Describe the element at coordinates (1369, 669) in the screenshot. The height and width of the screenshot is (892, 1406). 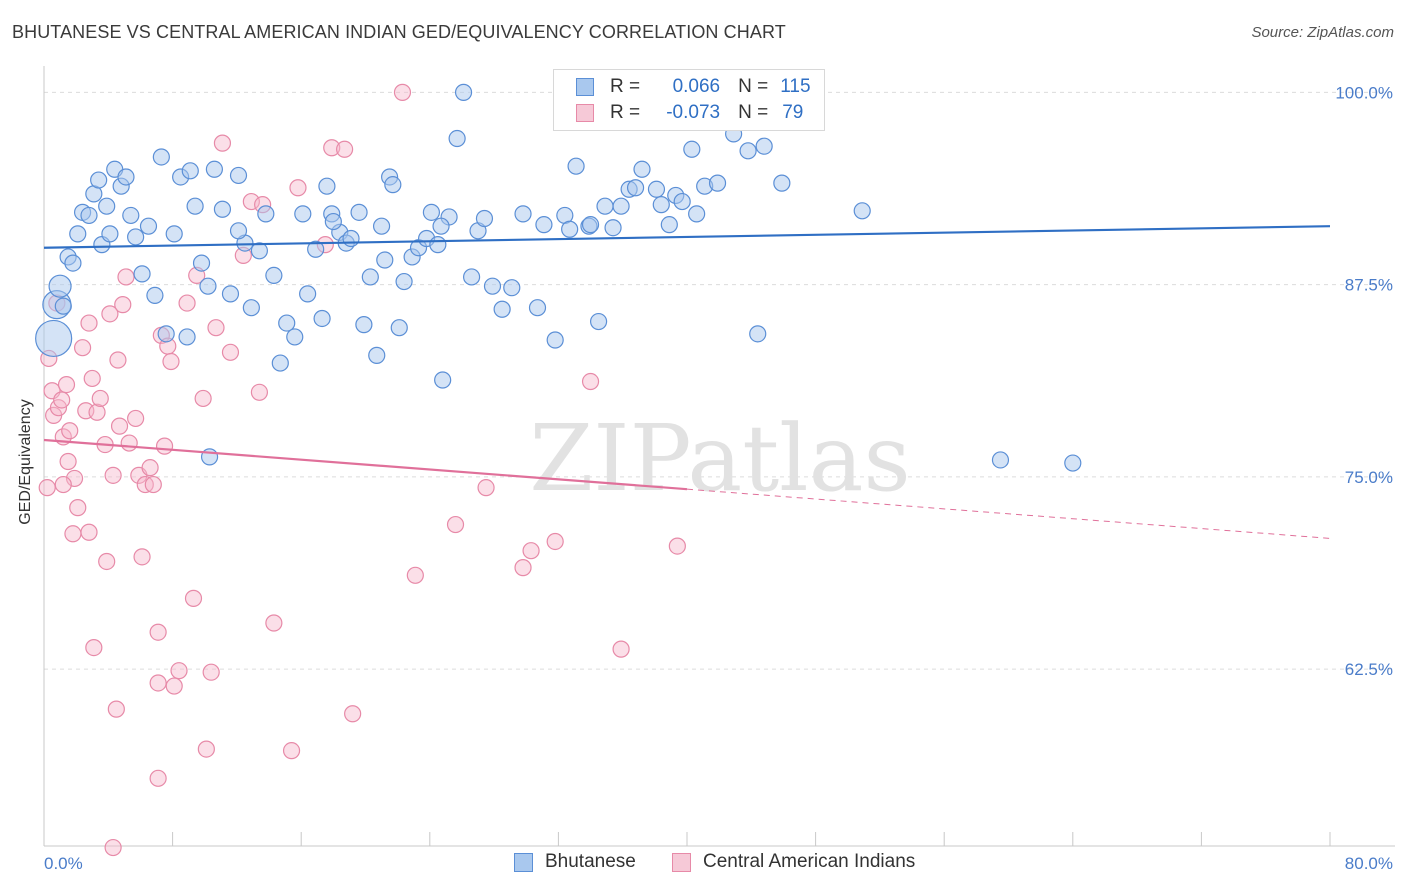
I see `y-tick-label: 62.5%` at that location.